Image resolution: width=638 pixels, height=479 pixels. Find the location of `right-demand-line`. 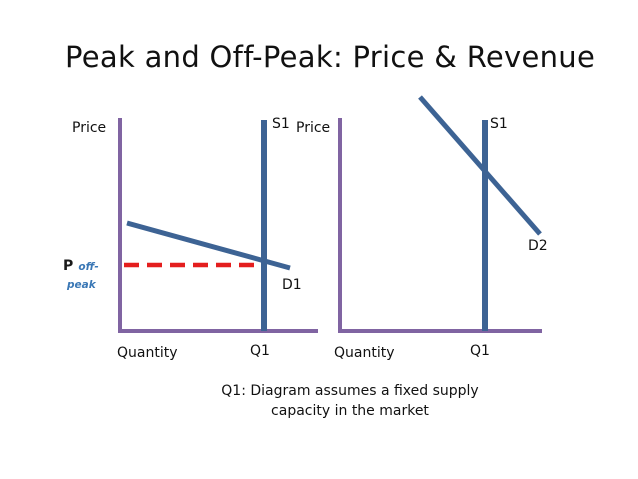

right-demand-line is located at coordinates (480, 165).